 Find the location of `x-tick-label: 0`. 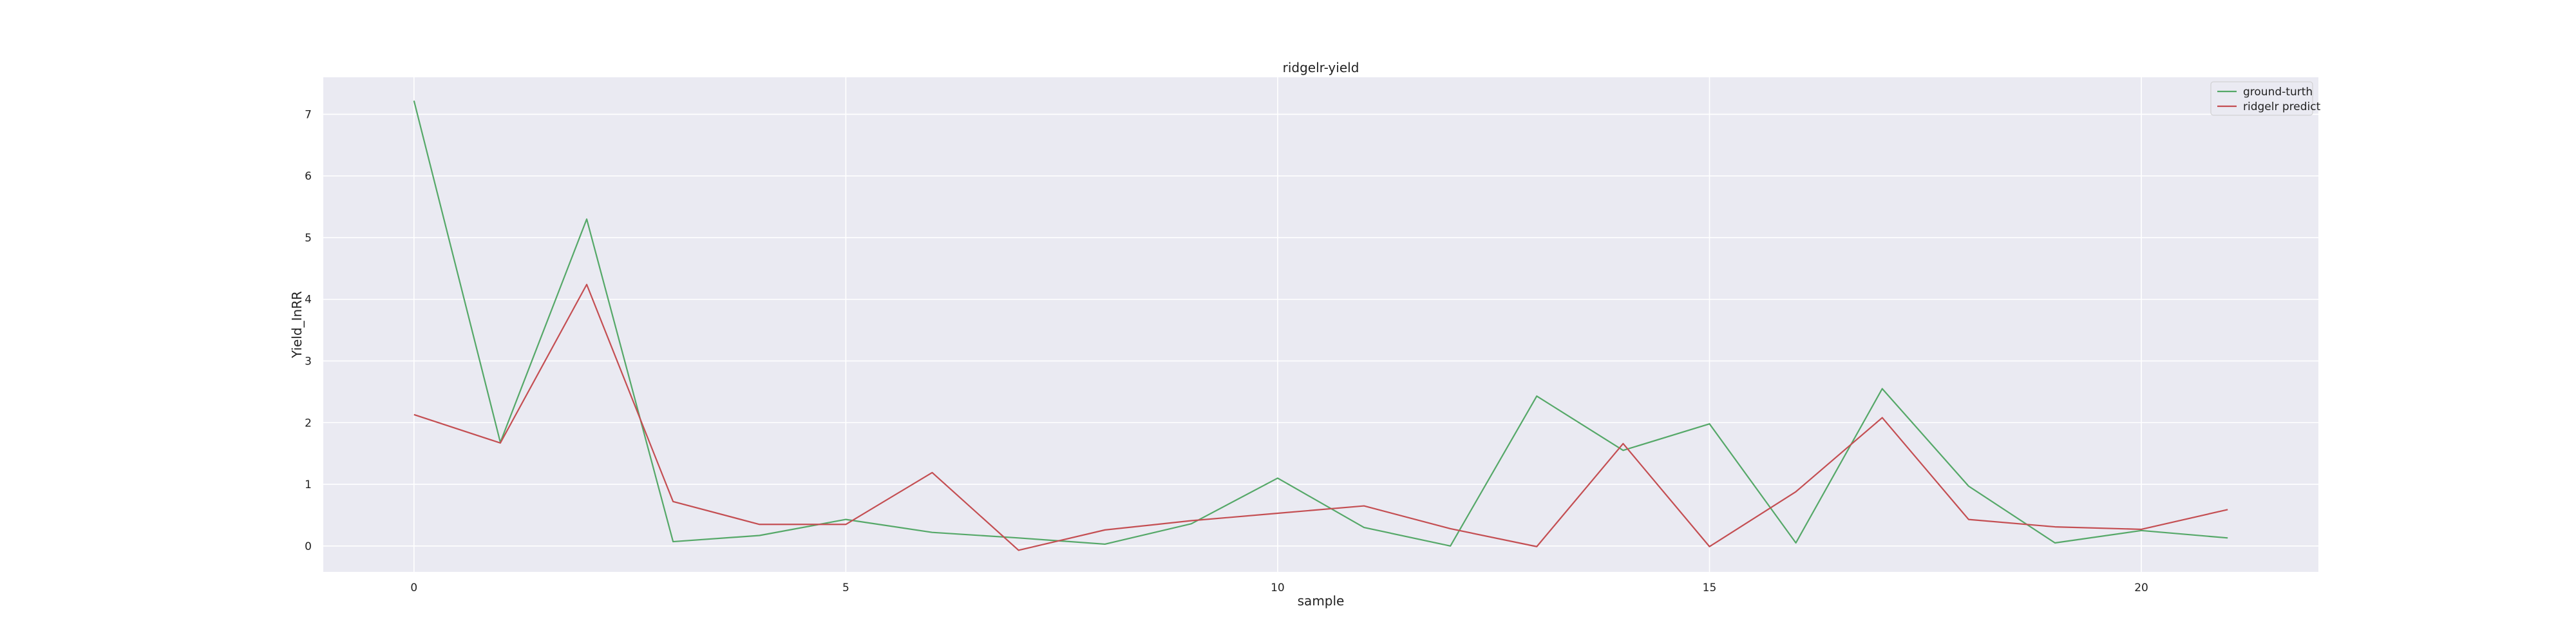

x-tick-label: 0 is located at coordinates (414, 588).